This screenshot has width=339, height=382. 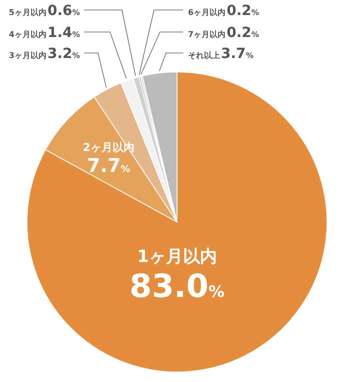 I want to click on data-label: 7.7%, so click(x=109, y=165).